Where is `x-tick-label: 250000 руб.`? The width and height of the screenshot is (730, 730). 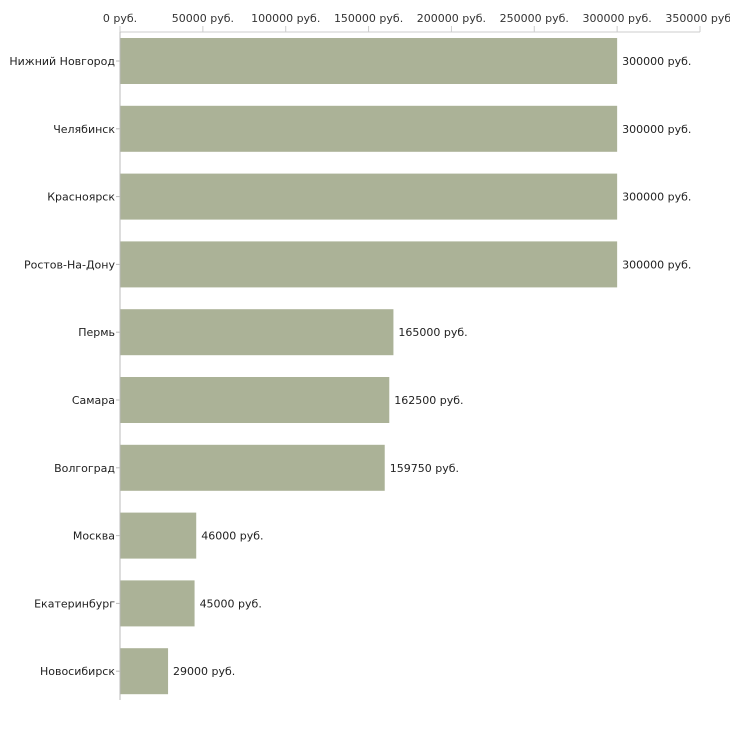 x-tick-label: 250000 руб. is located at coordinates (534, 18).